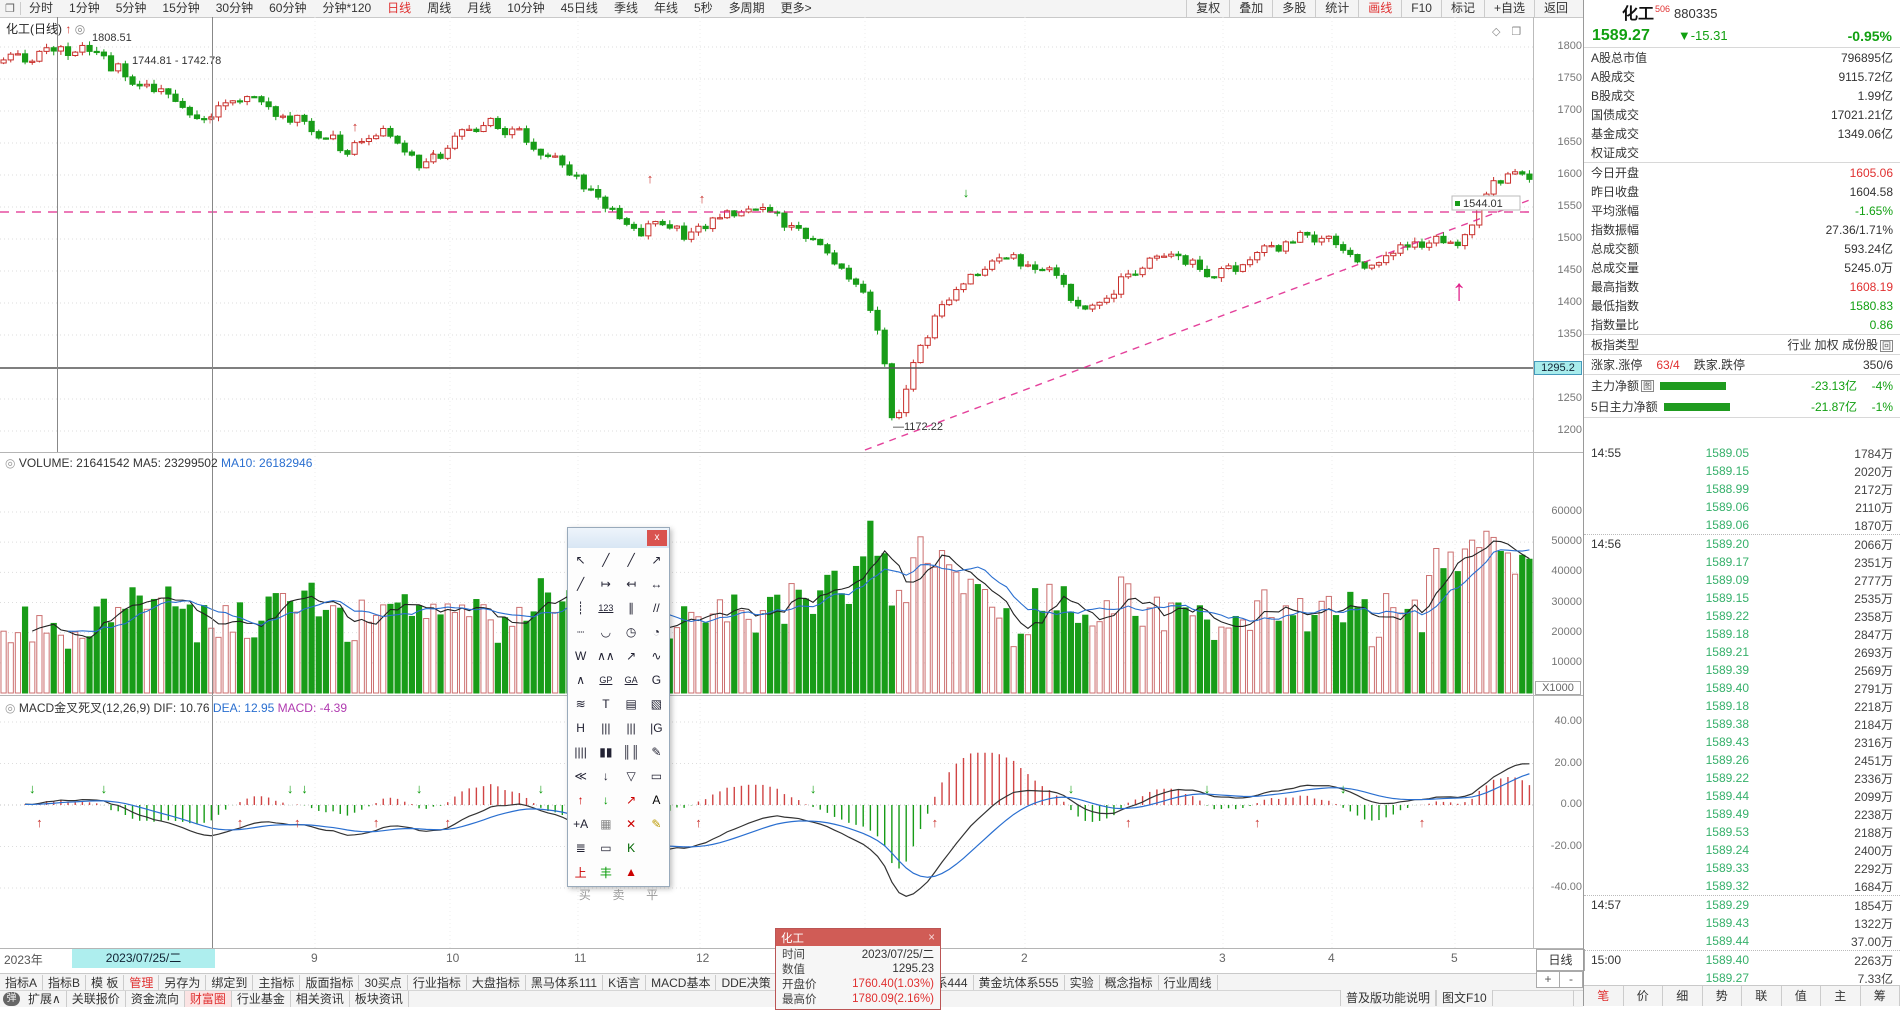  I want to click on period-tab-5分钟: 5分钟, so click(131, 8).